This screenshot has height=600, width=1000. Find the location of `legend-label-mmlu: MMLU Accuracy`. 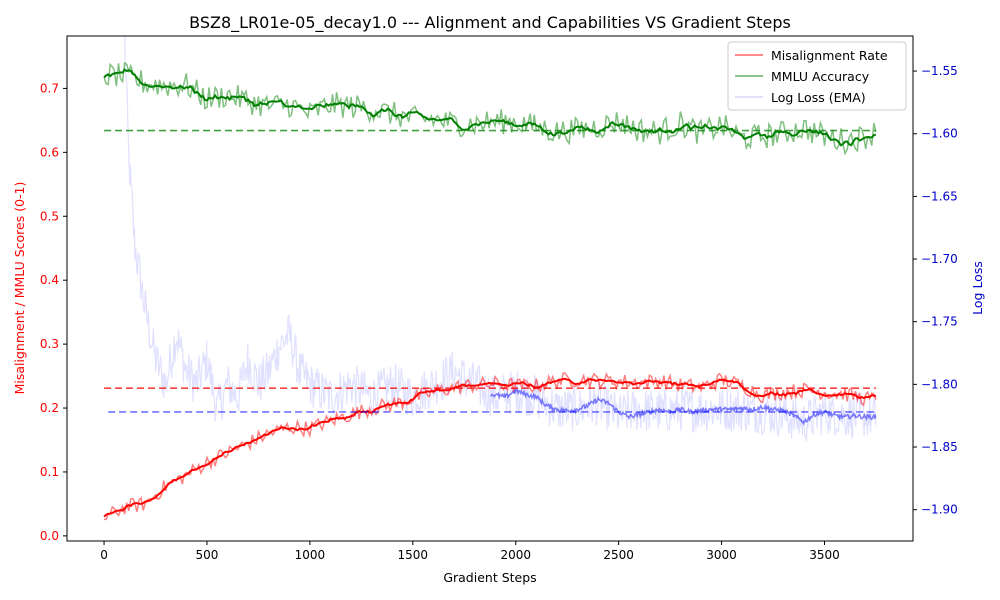

legend-label-mmlu: MMLU Accuracy is located at coordinates (820, 76).